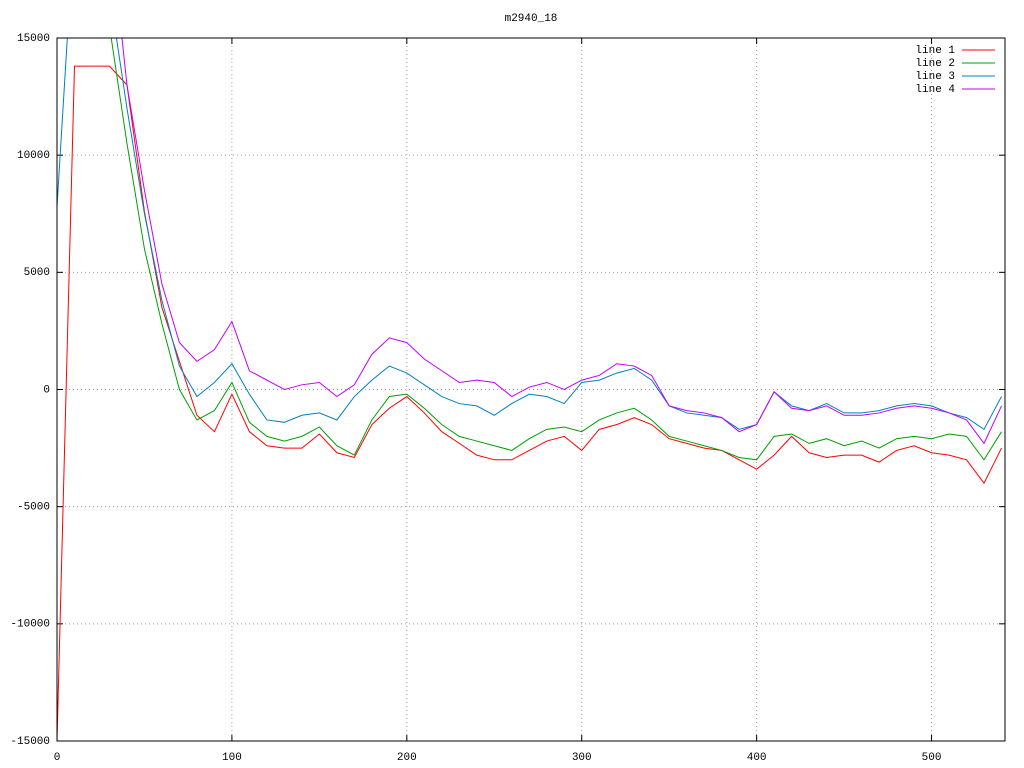 The height and width of the screenshot is (768, 1024). What do you see at coordinates (935, 77) in the screenshot?
I see `legend-label: line 3` at bounding box center [935, 77].